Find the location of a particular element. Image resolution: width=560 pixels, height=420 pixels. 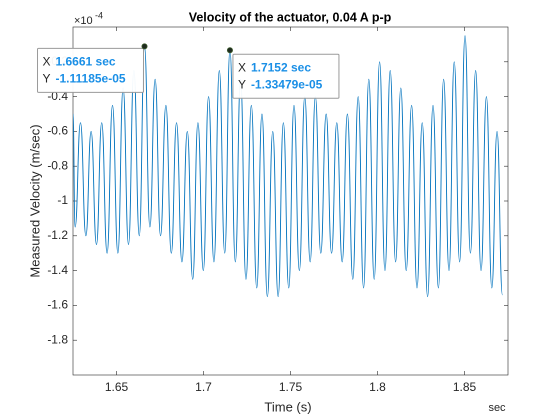

x-axis-label: Time (s) is located at coordinates (287, 406).